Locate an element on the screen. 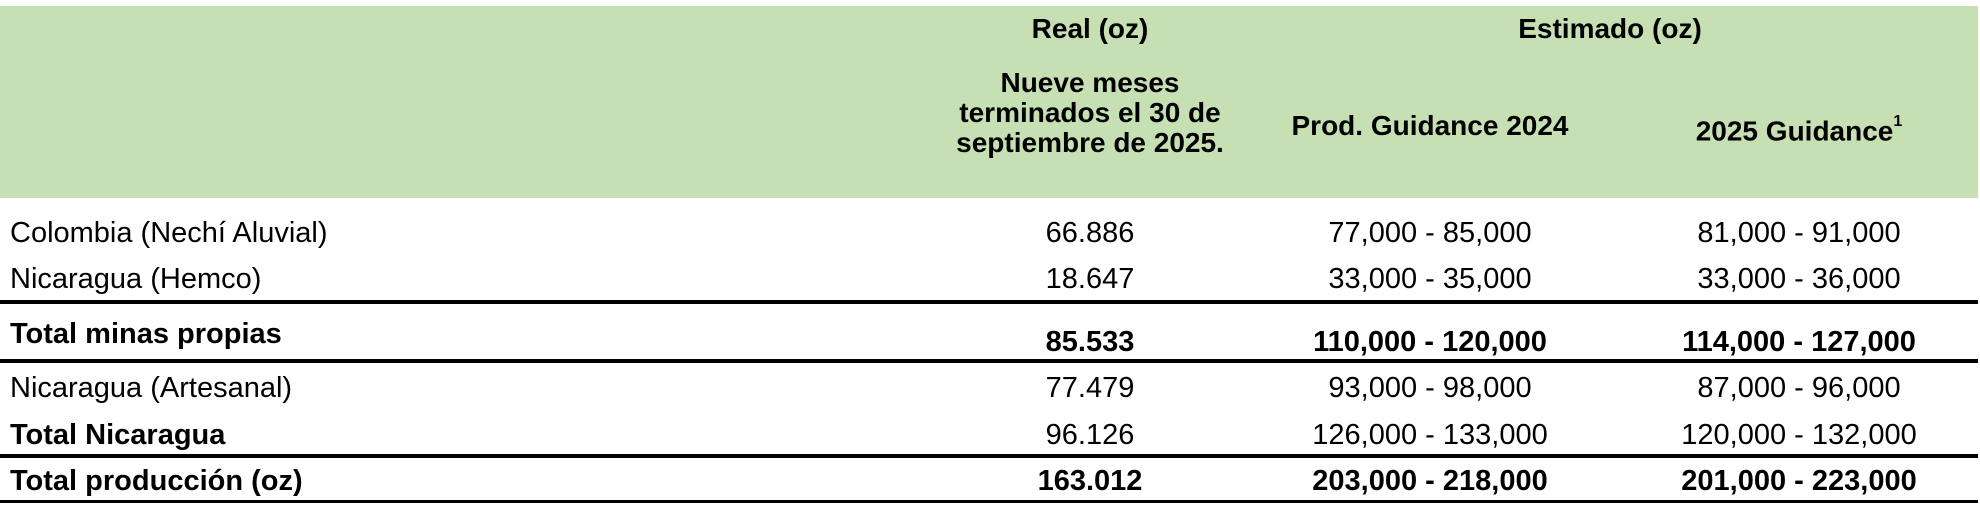 This screenshot has width=1980, height=508. row-label: Total minas propias is located at coordinates (146, 334).